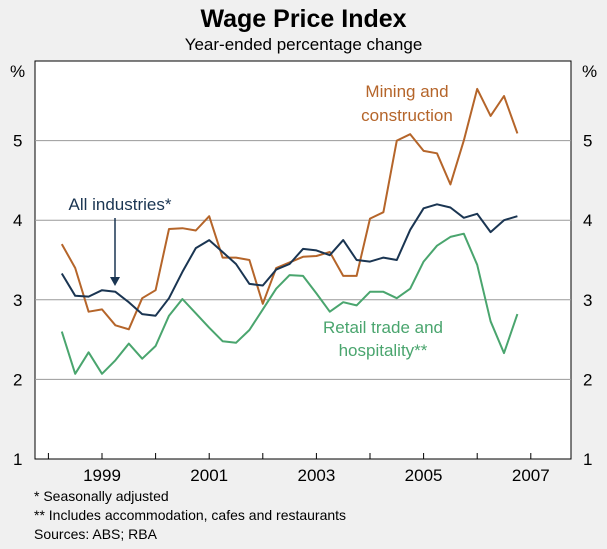 The height and width of the screenshot is (549, 607). Describe the element at coordinates (17, 141) in the screenshot. I see `y-tick-left-5: 5` at that location.